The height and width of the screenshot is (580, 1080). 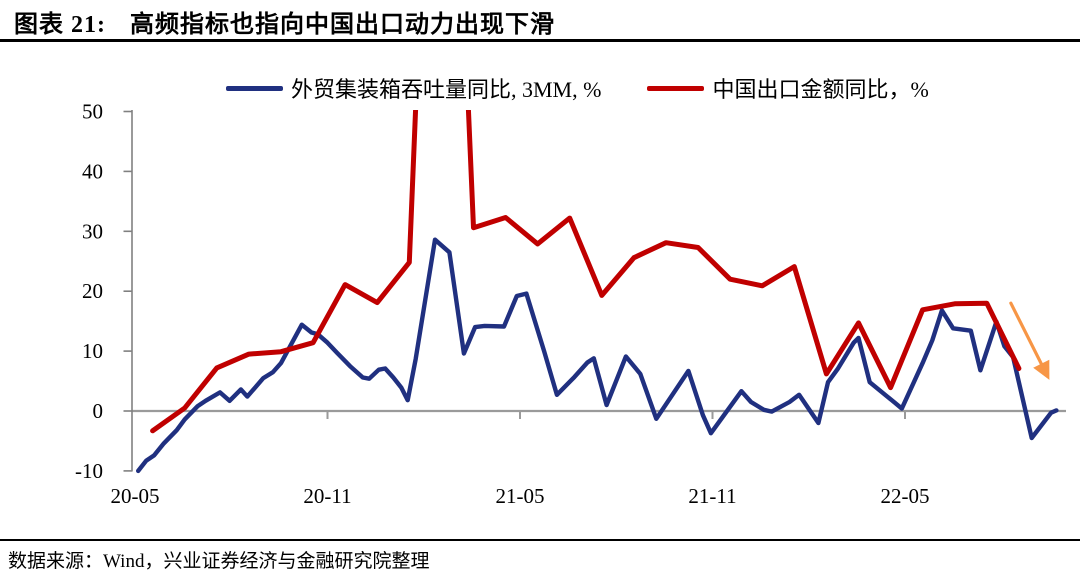 I want to click on y-axis-label: -10, so click(x=89, y=471).